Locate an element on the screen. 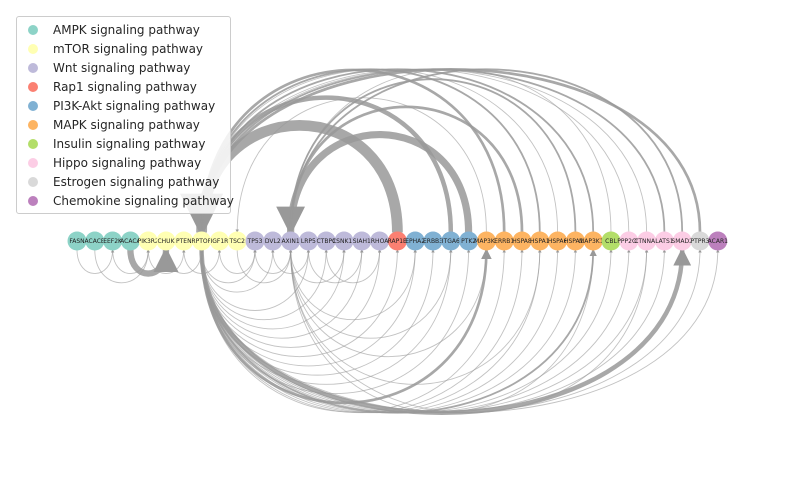 Image resolution: width=794 pixels, height=482 pixels. node-label: SIAH1 is located at coordinates (362, 241).